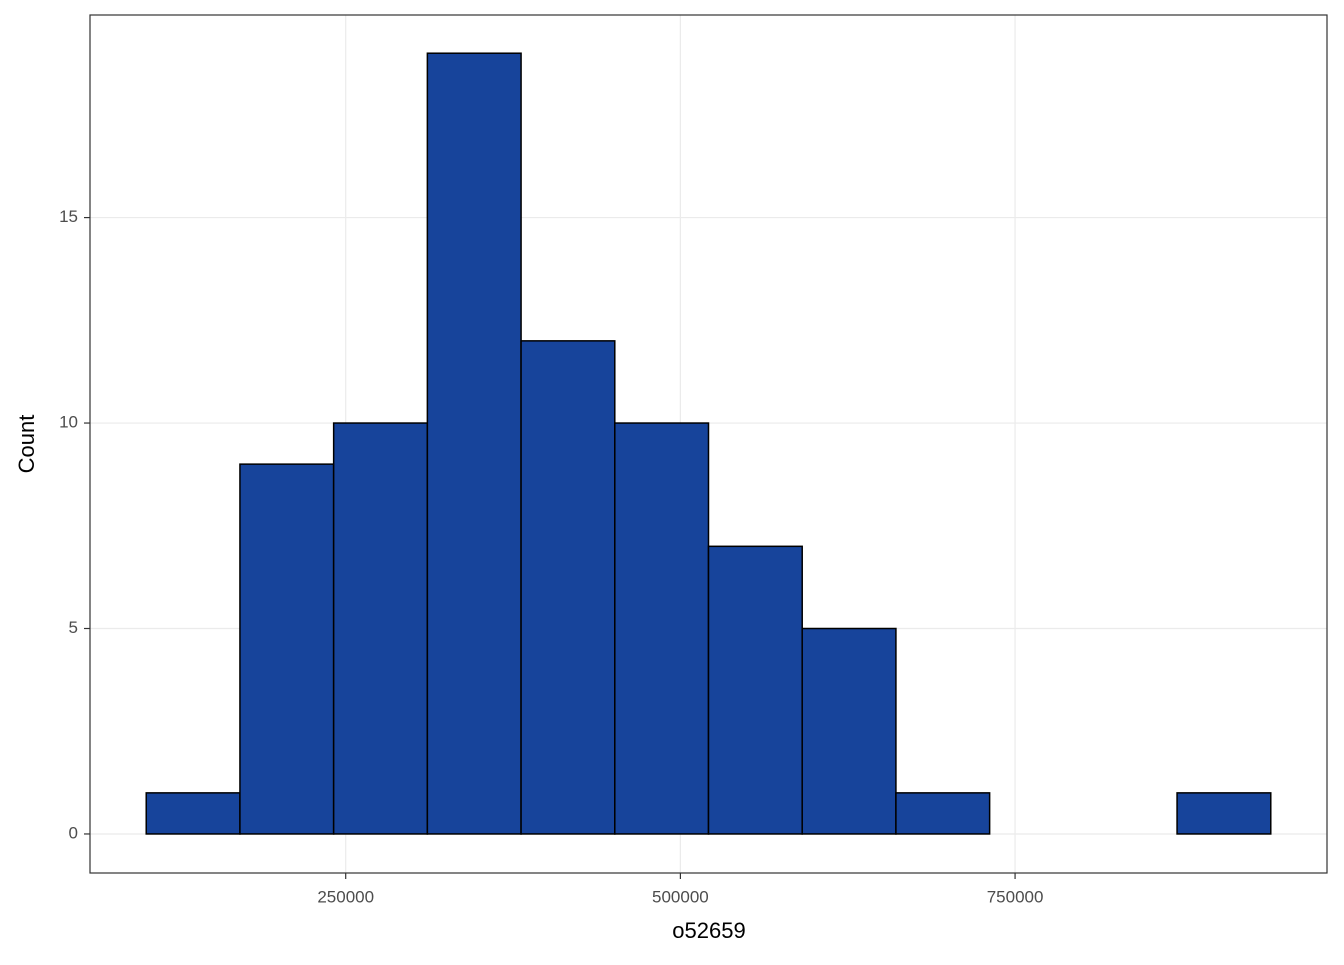 This screenshot has height=965, width=1344. I want to click on x-tick-label: 750000, so click(1015, 896).